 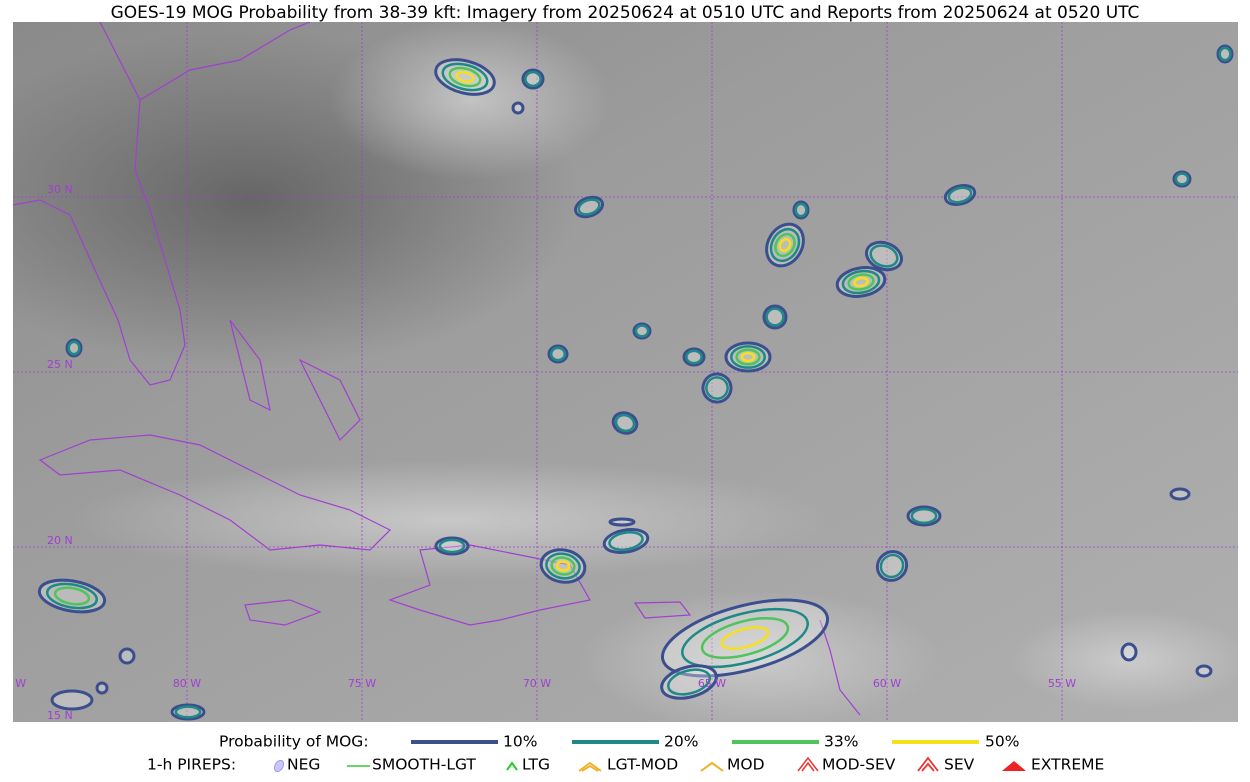 What do you see at coordinates (1067, 765) in the screenshot?
I see `legend-label: EXTREME` at bounding box center [1067, 765].